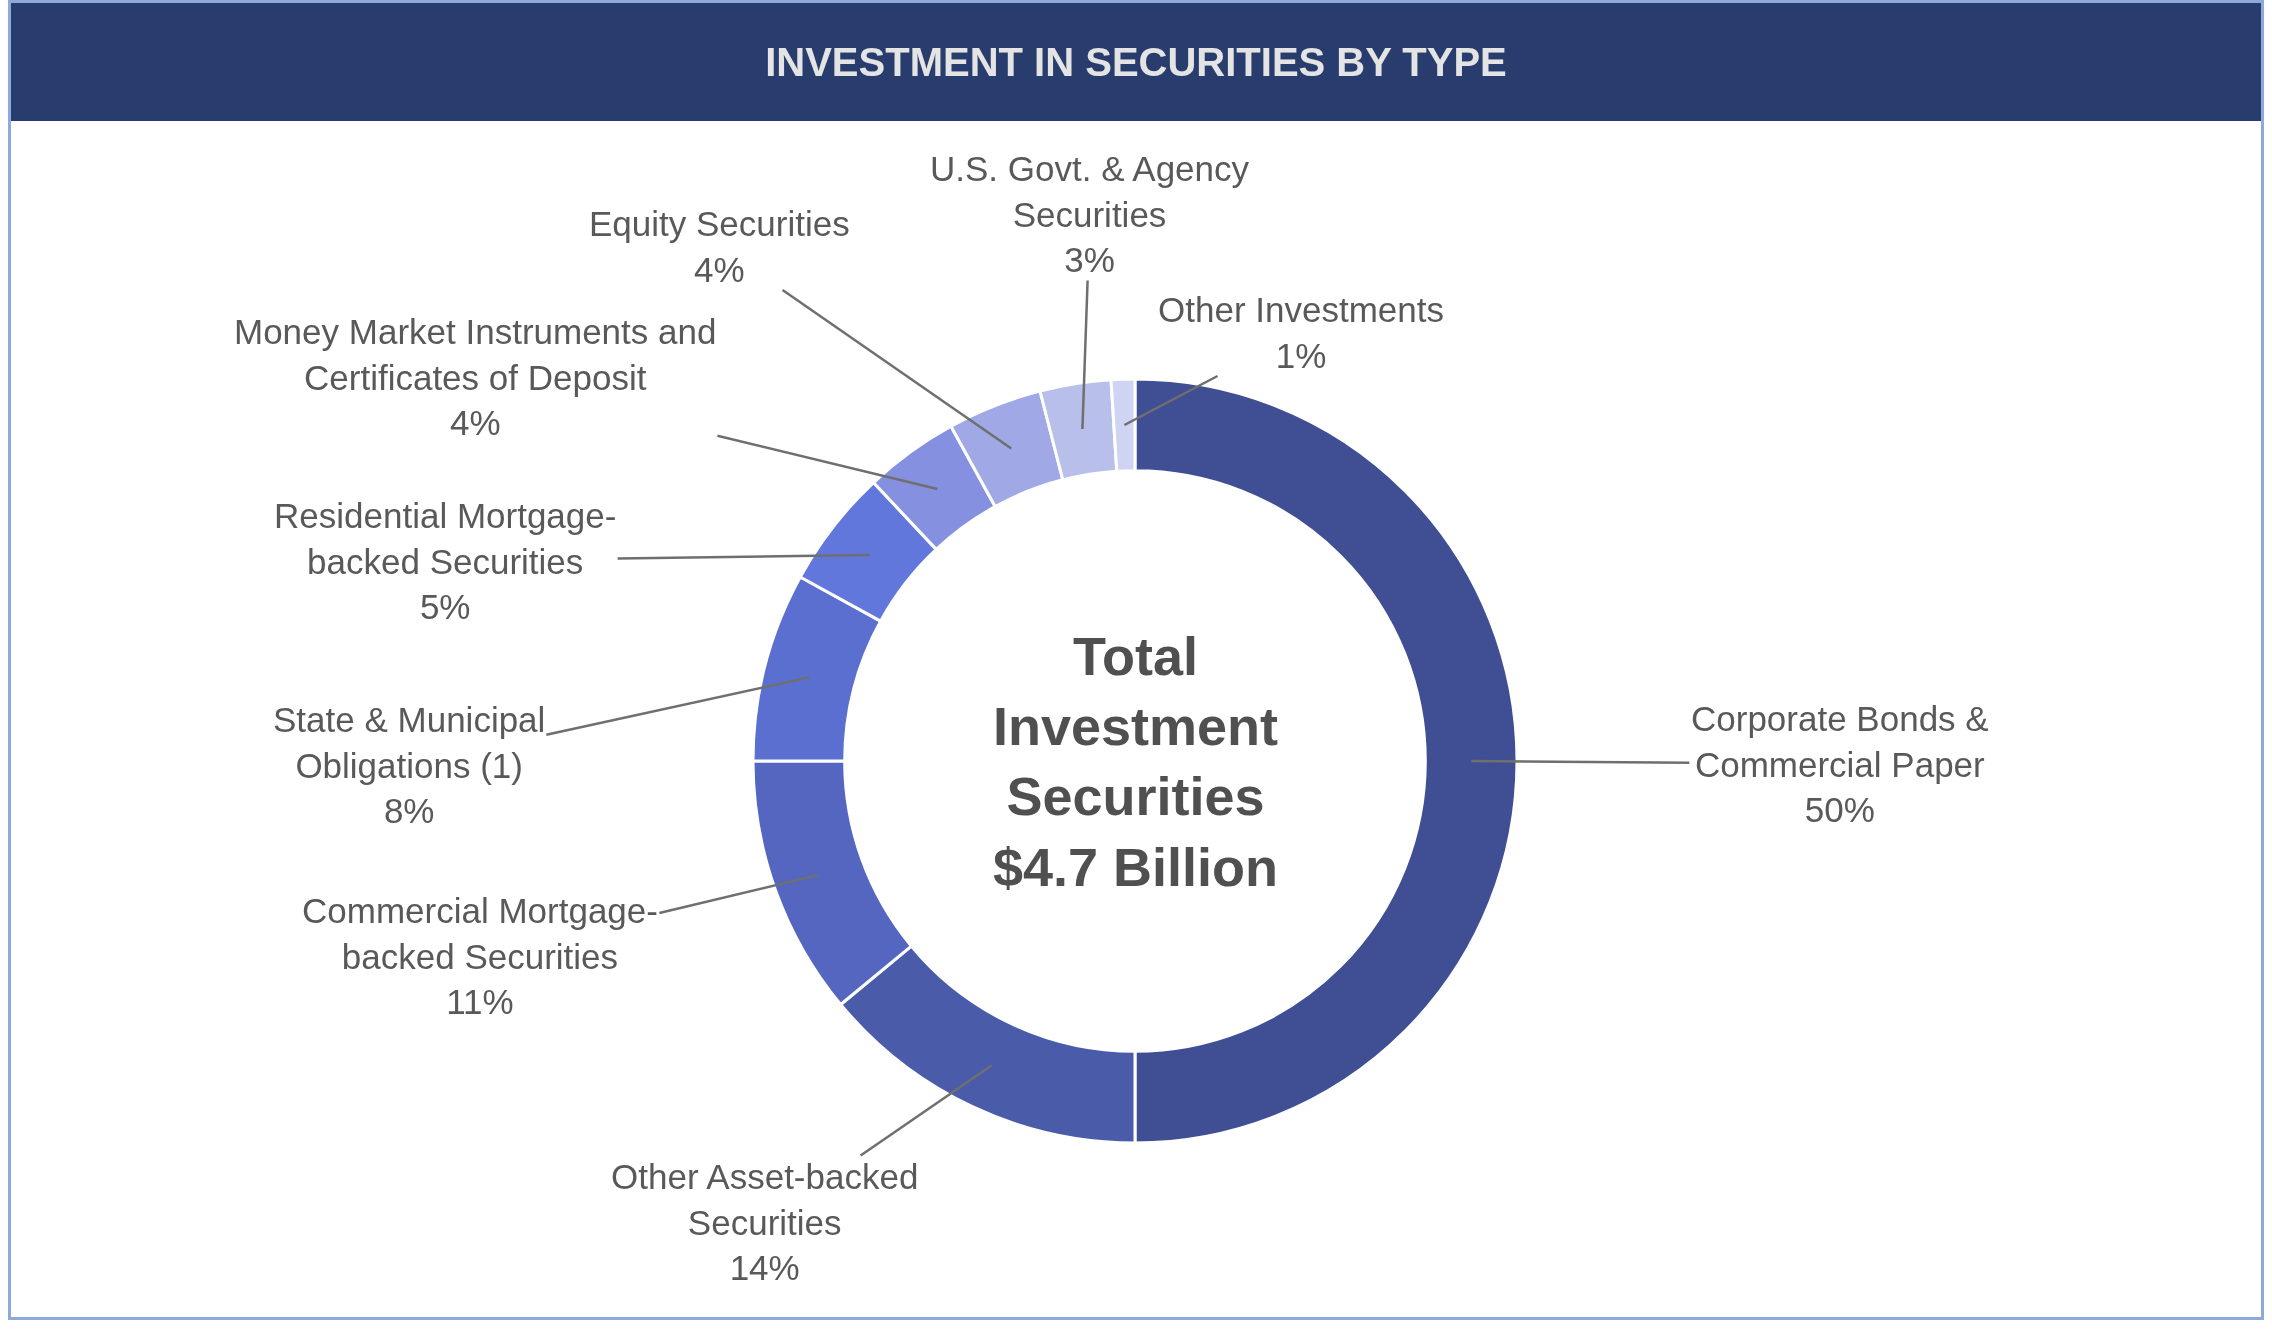 The height and width of the screenshot is (1329, 2272). I want to click on slice-label: Equity Securities, so click(719, 223).